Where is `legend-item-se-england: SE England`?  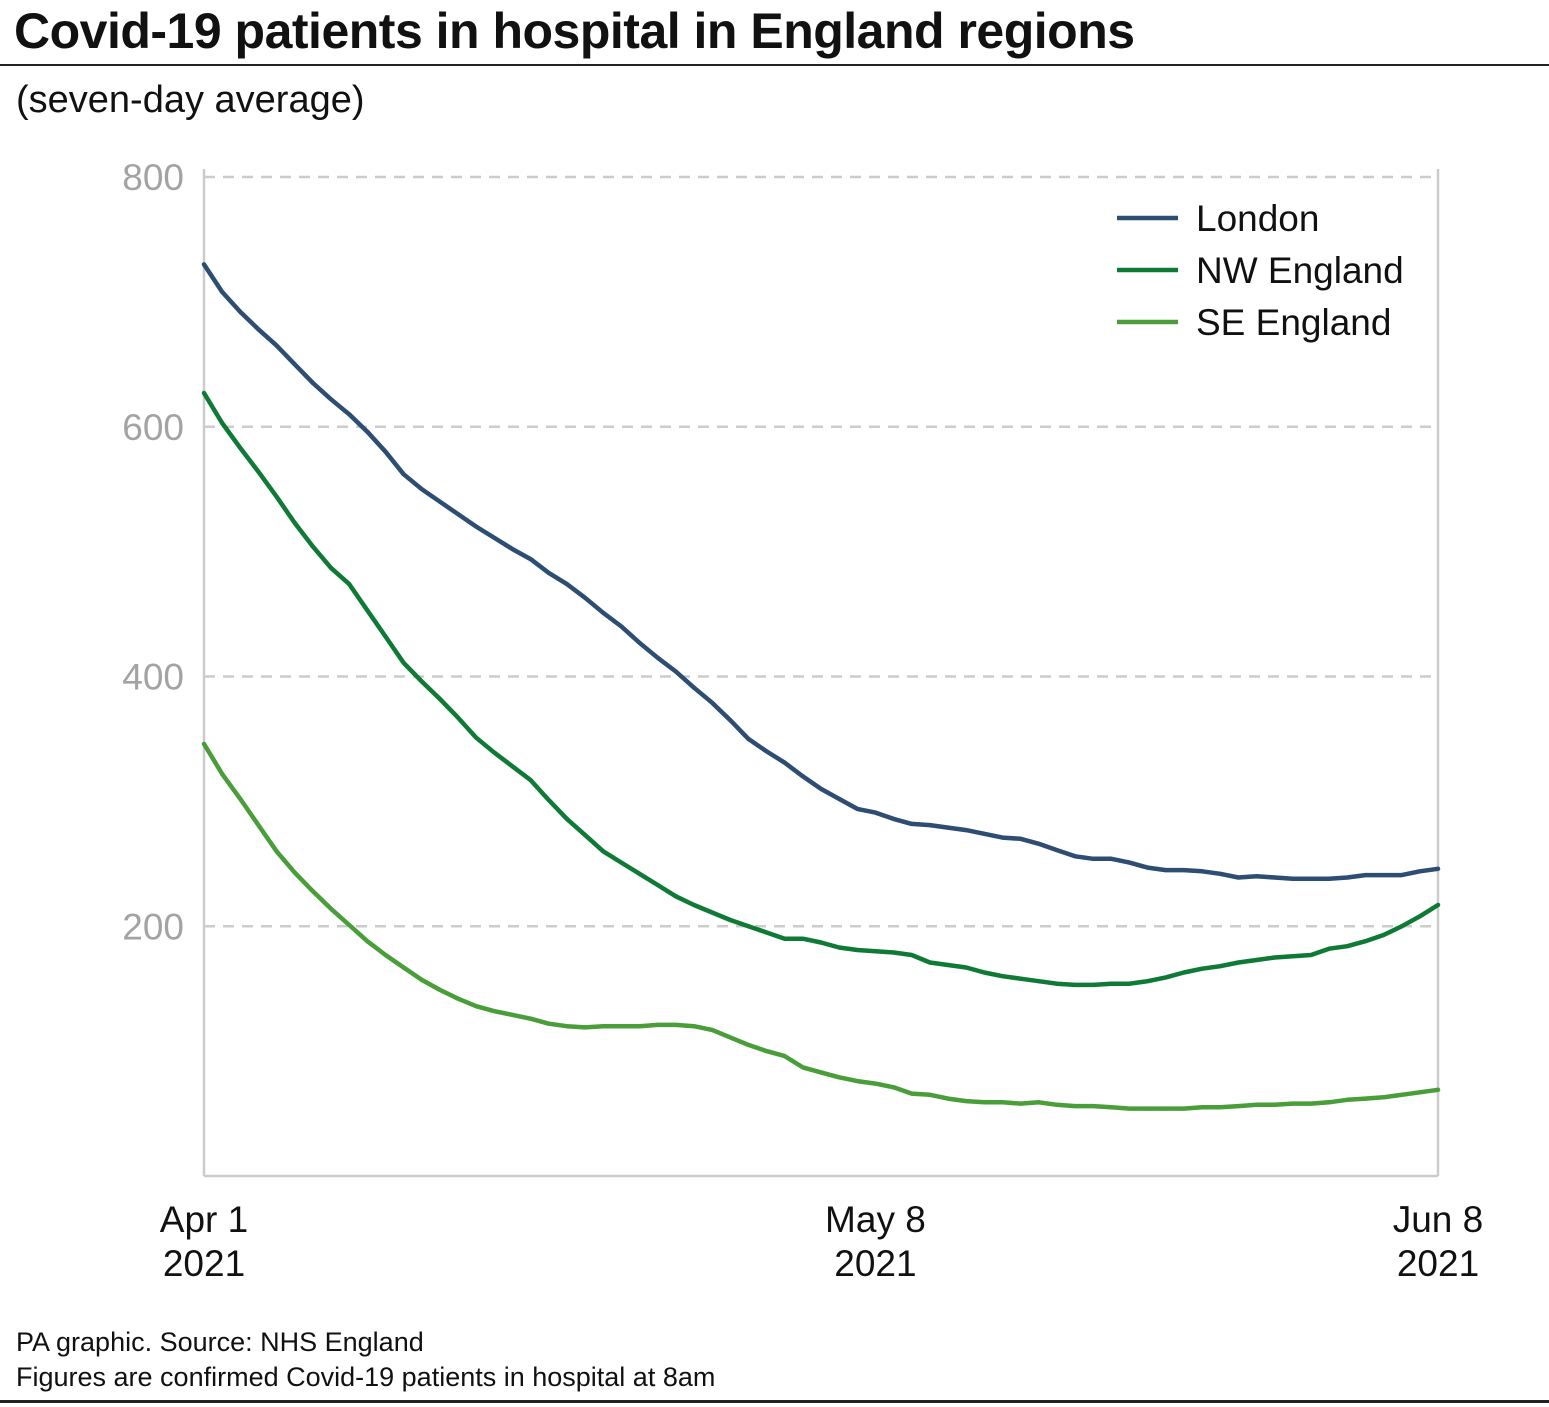 legend-item-se-england: SE England is located at coordinates (1254, 322).